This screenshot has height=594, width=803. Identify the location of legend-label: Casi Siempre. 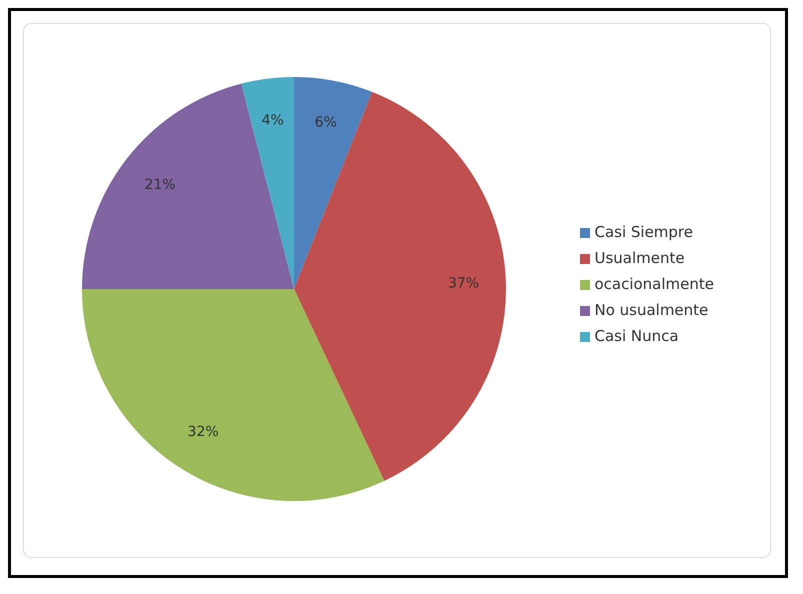
(644, 232).